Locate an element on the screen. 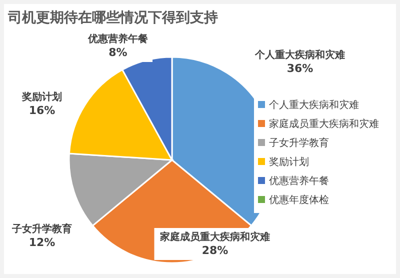  chart-title: 司机更期待在哪些情况下得到支持 is located at coordinates (112, 18).